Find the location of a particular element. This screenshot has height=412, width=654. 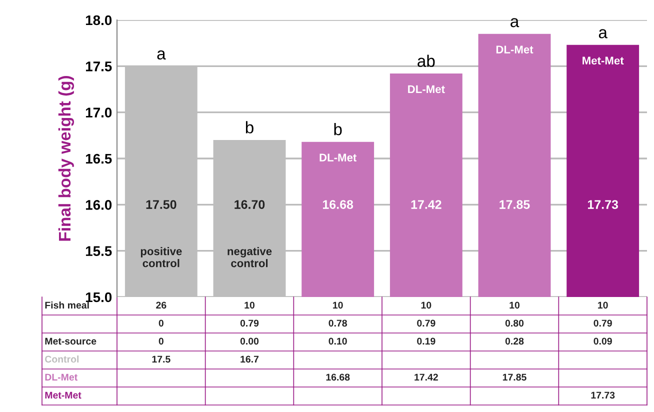

y-tick-label: 15.5 is located at coordinates (99, 251).